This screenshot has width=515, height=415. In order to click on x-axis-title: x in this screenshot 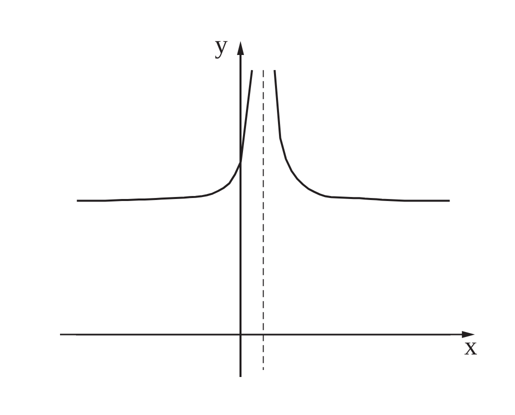, I will do `click(471, 346)`.